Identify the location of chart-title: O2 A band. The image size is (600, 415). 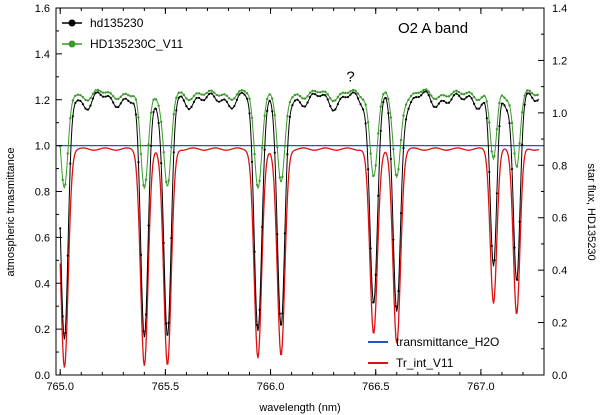
(433, 28).